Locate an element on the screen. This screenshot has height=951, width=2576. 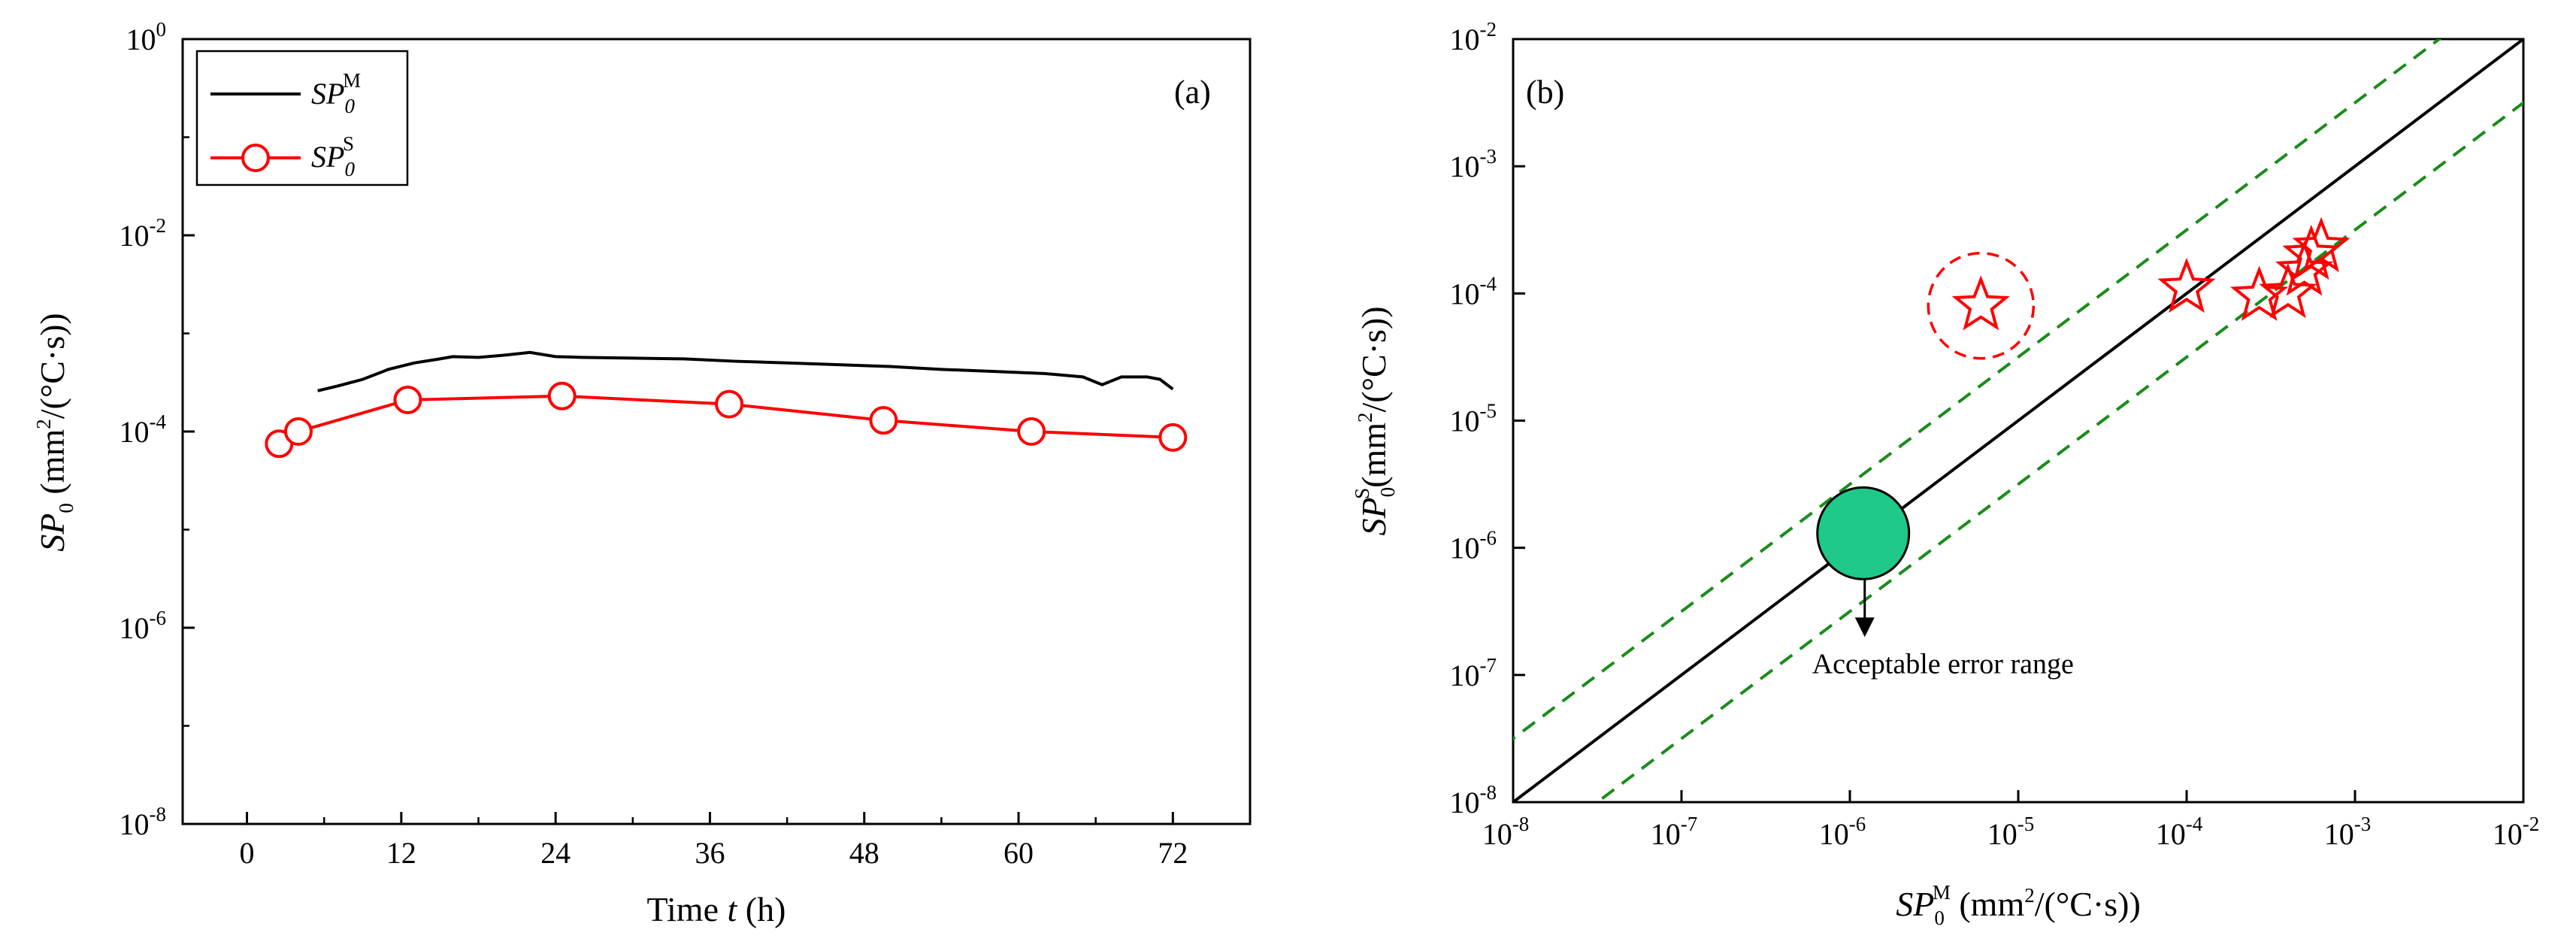
panel-a-x-axis-label: Time t (h) is located at coordinates (716, 909).